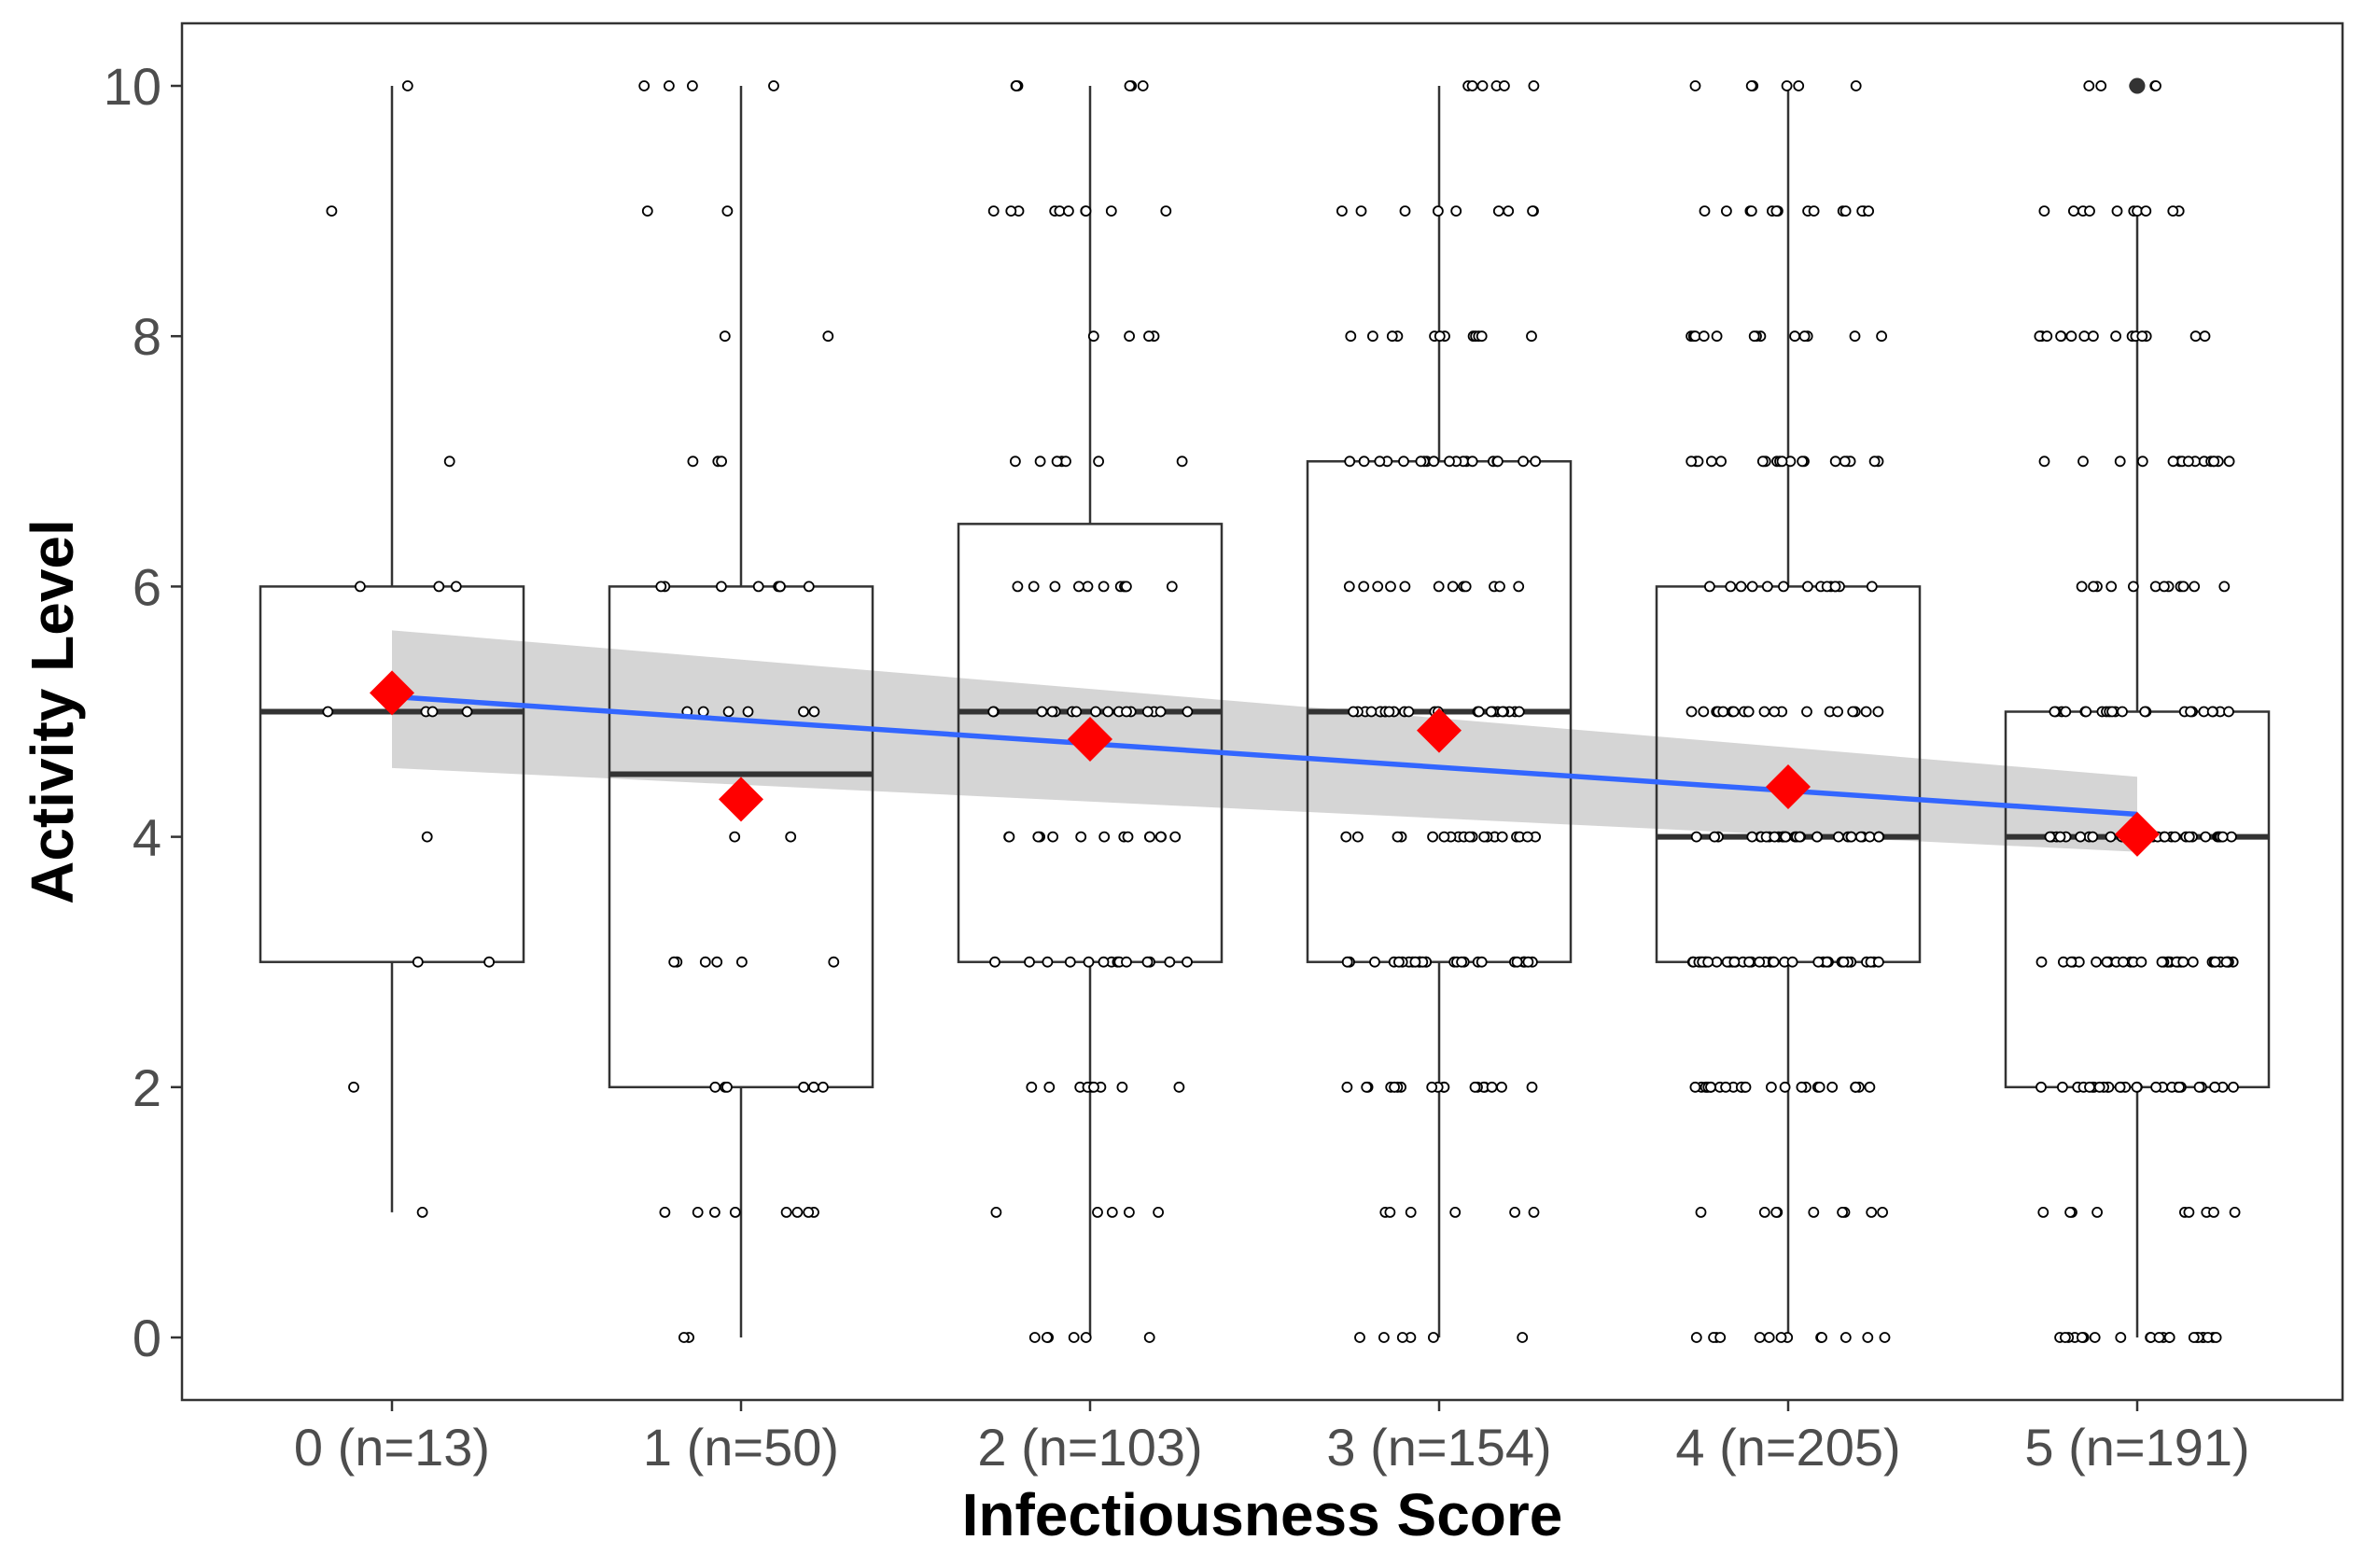 The image size is (2364, 1568). I want to click on regression-line, so click(1264, 755).